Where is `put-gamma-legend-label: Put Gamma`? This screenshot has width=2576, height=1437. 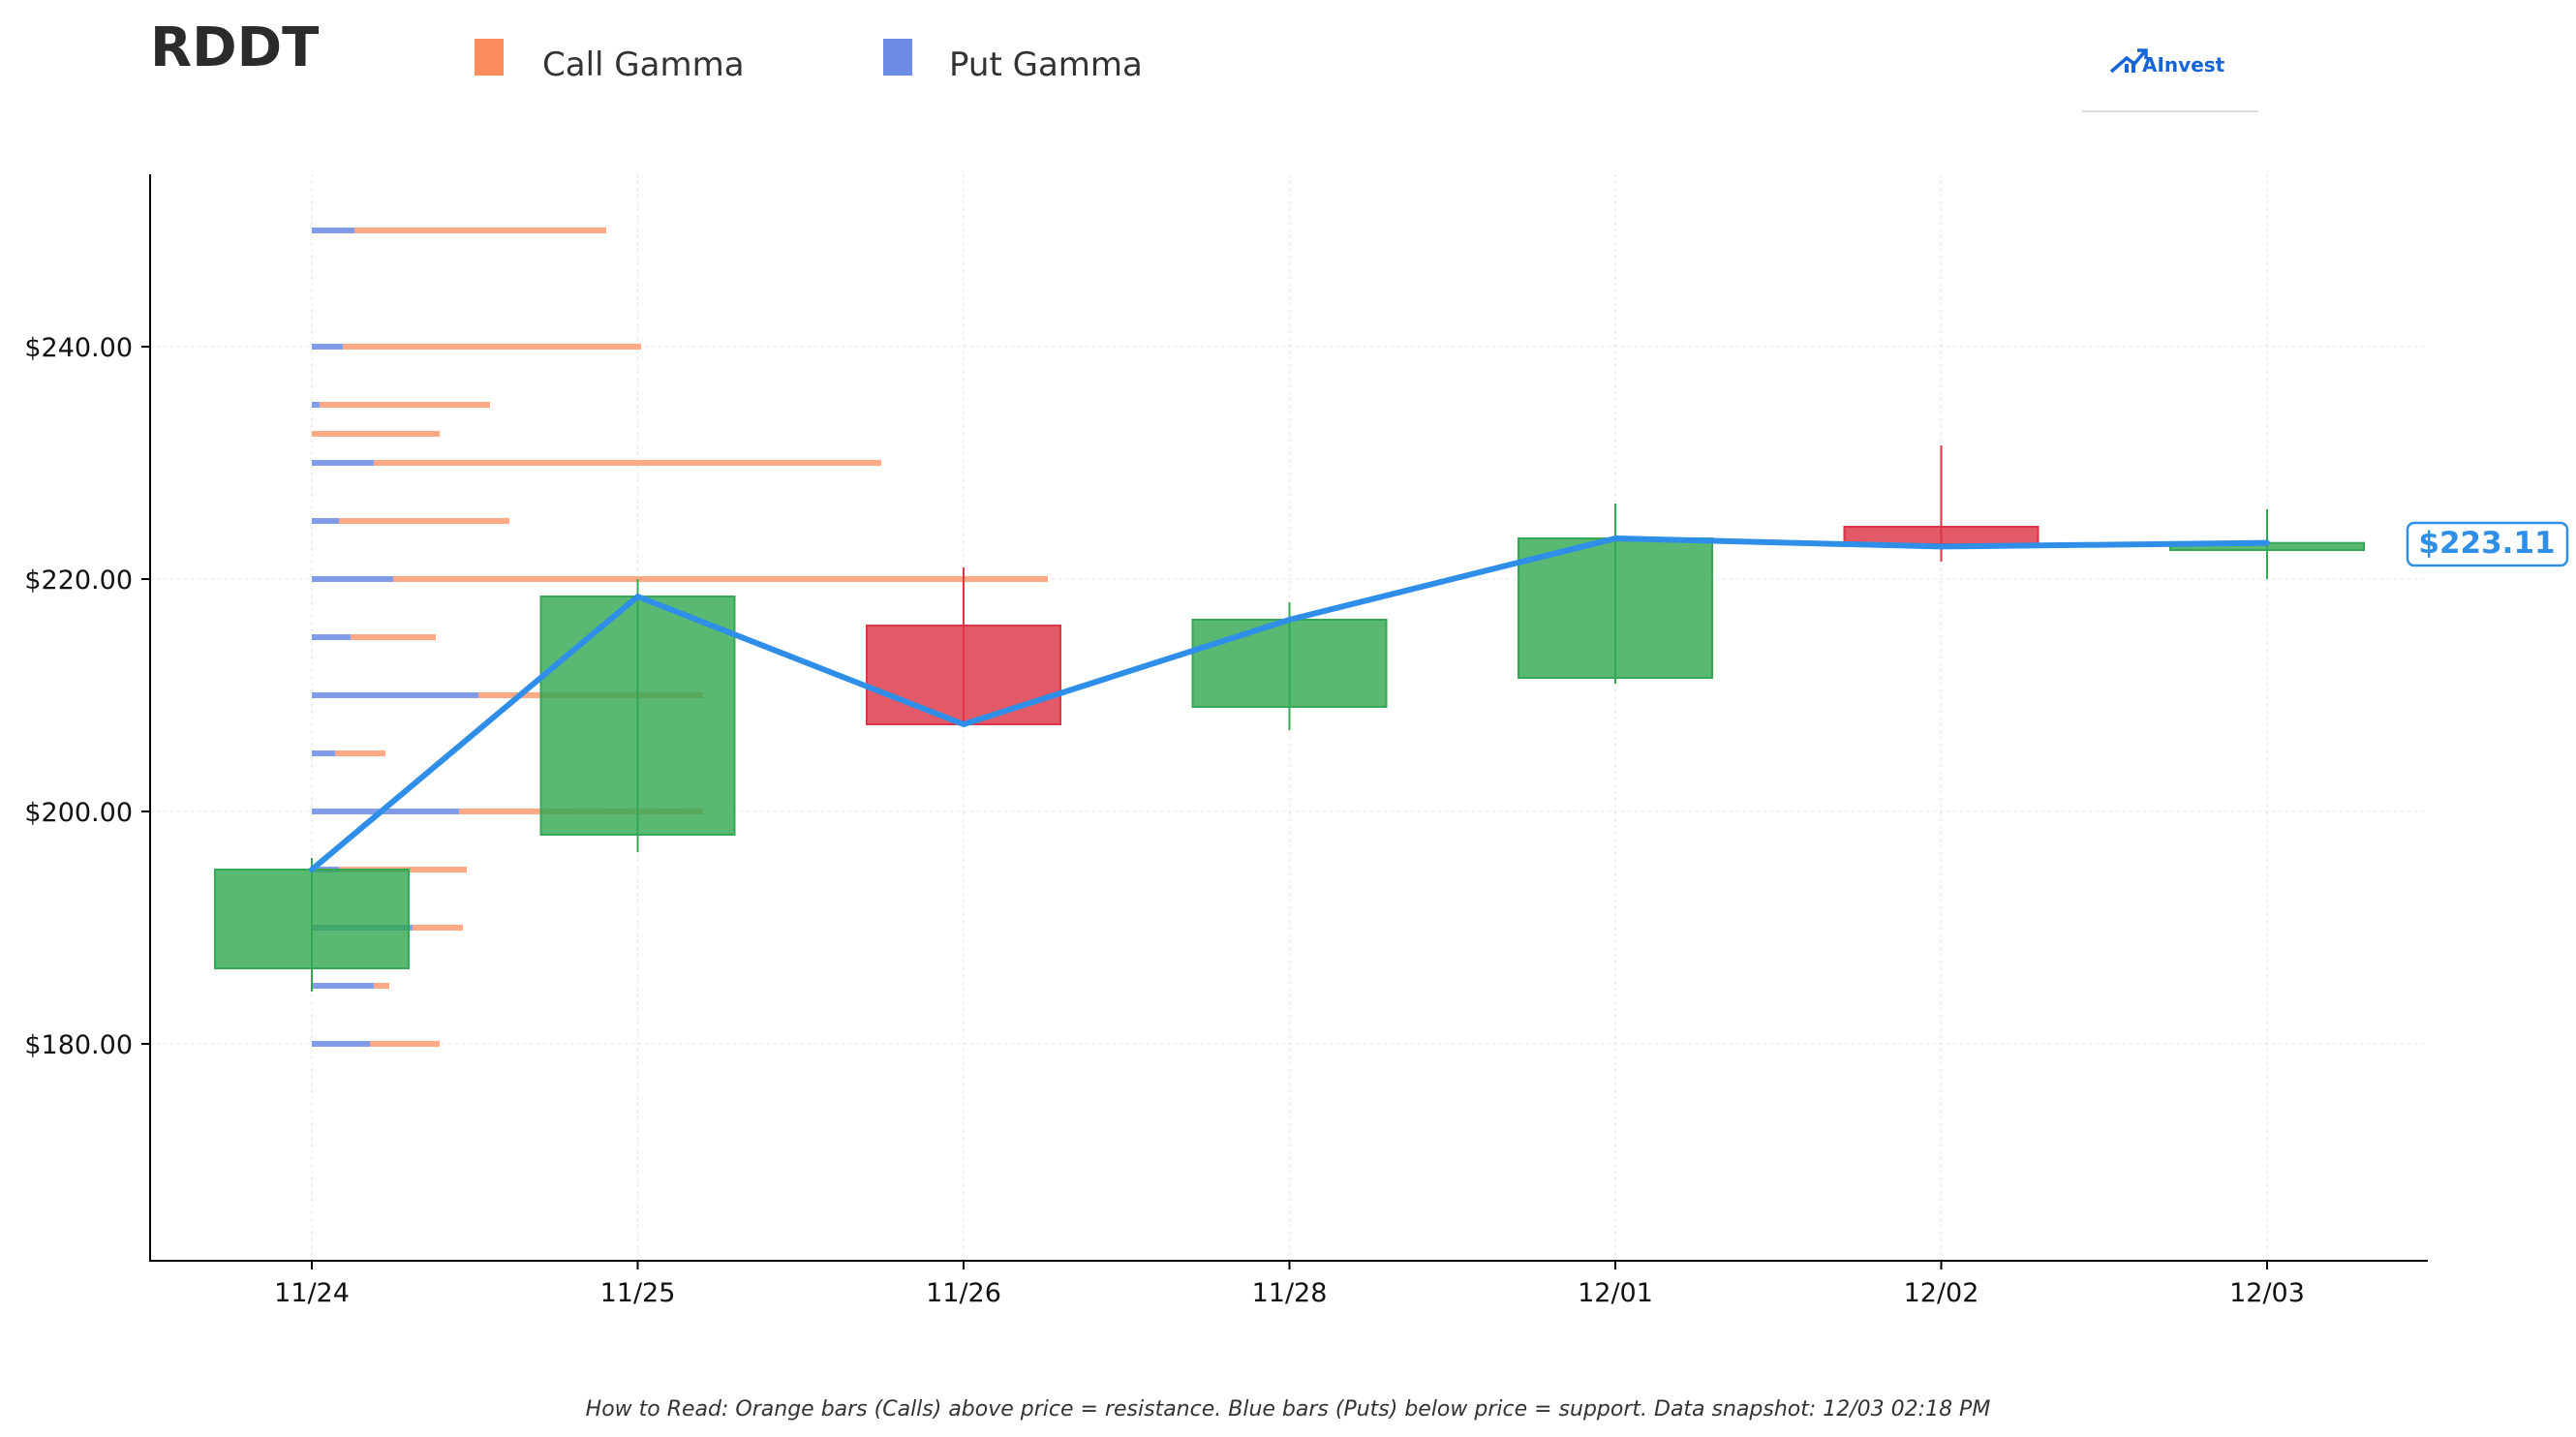
put-gamma-legend-label: Put Gamma is located at coordinates (1046, 65).